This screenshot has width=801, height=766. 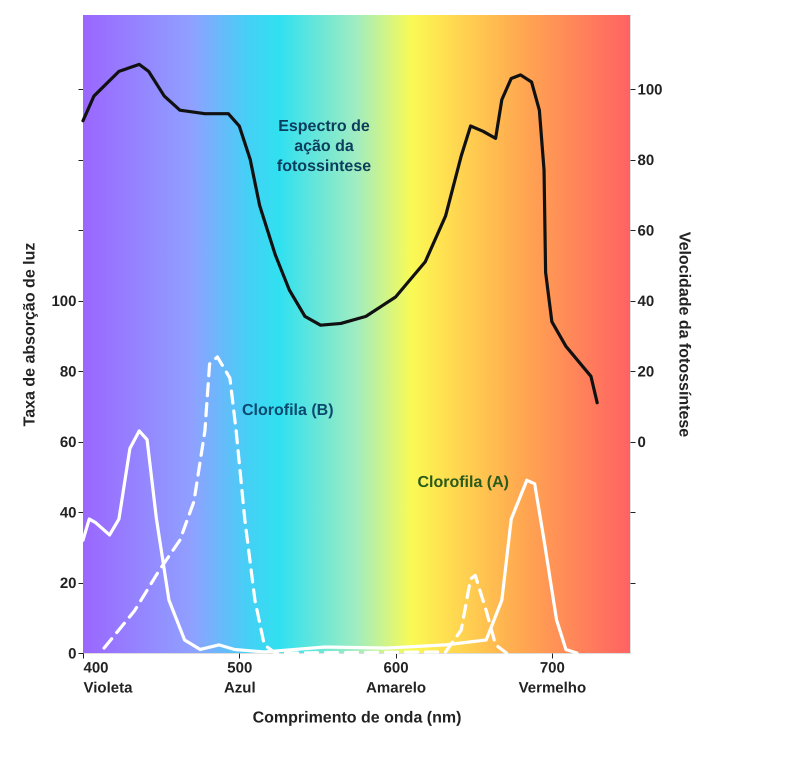 What do you see at coordinates (240, 678) in the screenshot?
I see `x-tick-label: 500 Azul` at bounding box center [240, 678].